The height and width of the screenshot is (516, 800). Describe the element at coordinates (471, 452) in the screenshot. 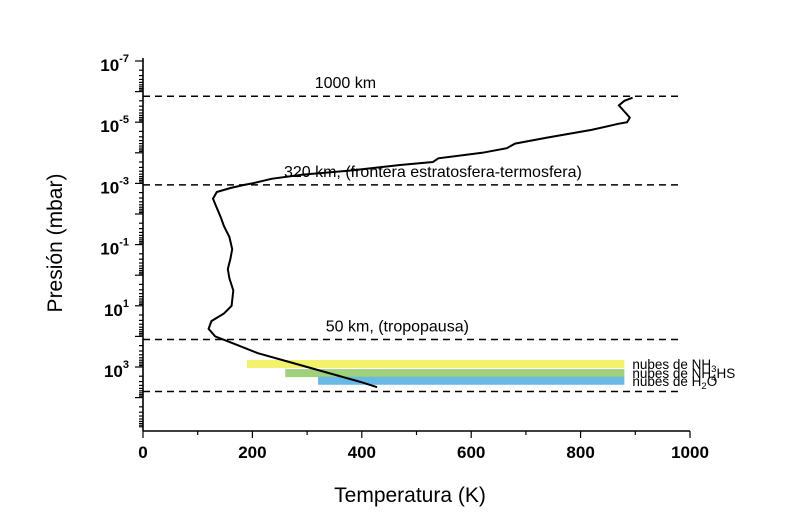

I see `x-tick-label: 600` at that location.